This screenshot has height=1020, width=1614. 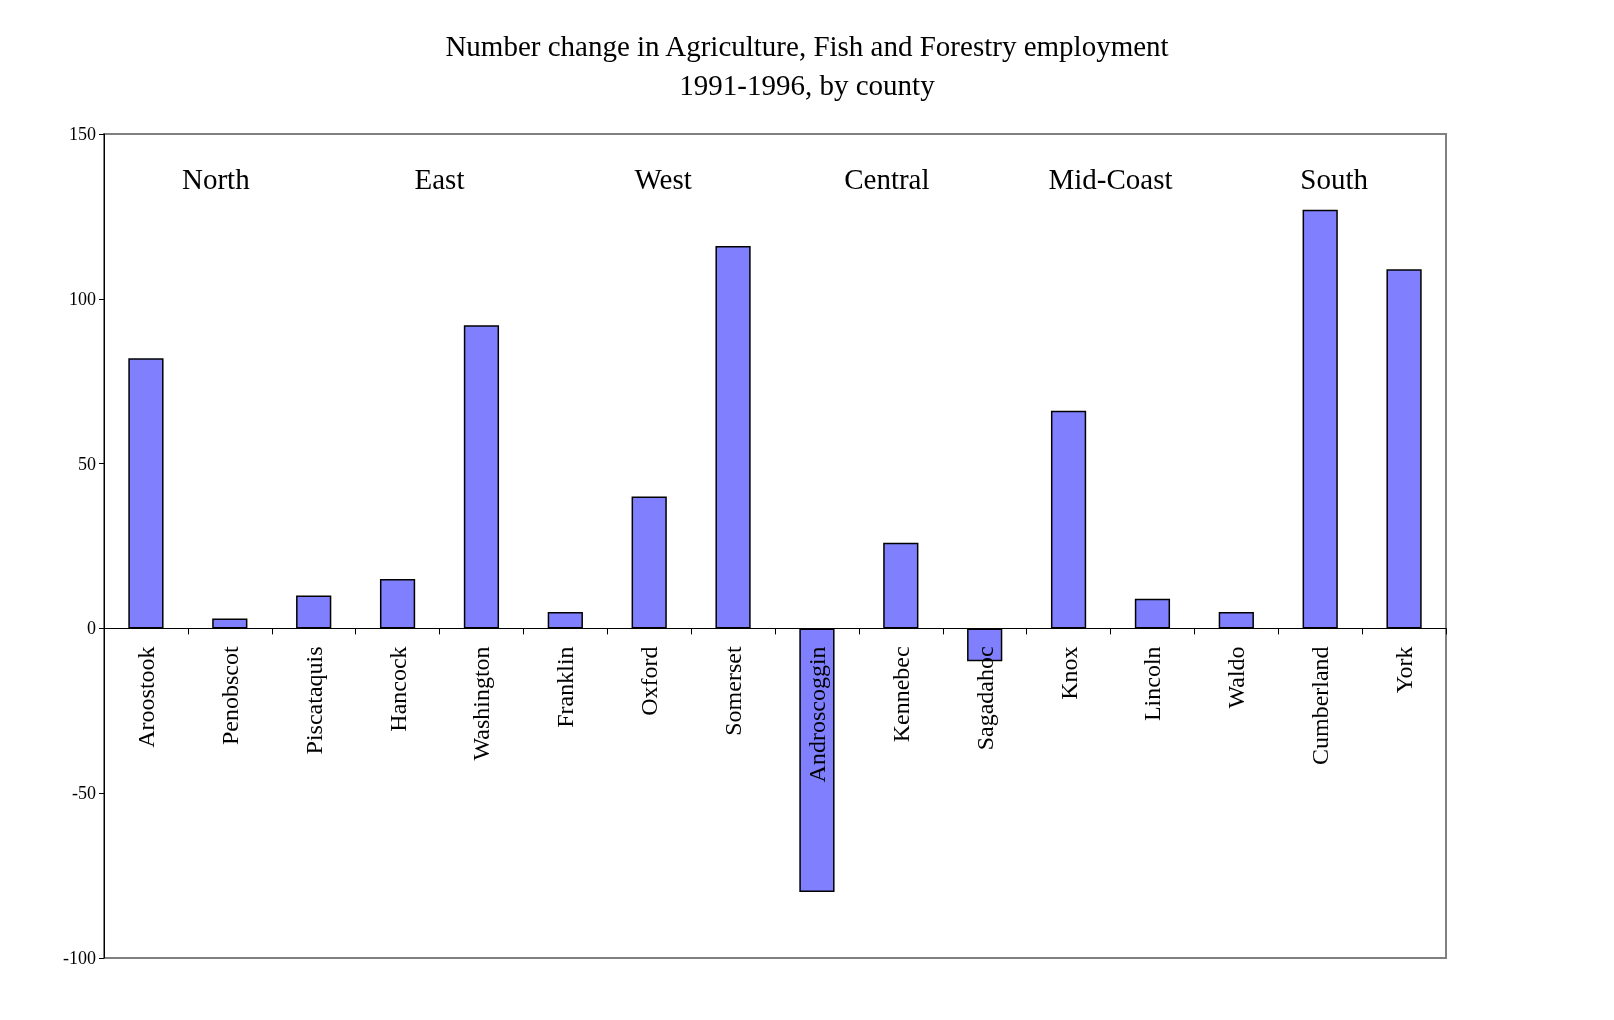 What do you see at coordinates (82, 298) in the screenshot?
I see `y-tick-label: 100` at bounding box center [82, 298].